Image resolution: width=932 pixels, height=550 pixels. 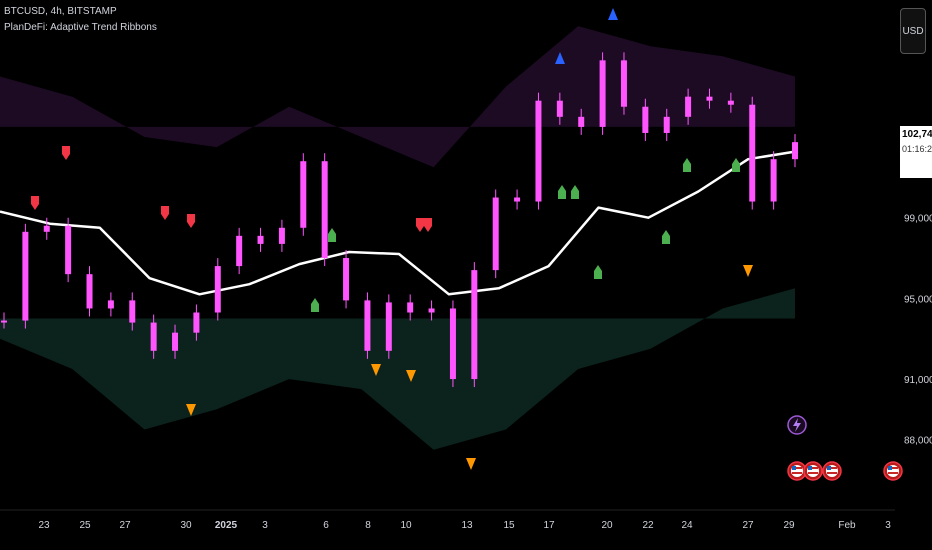 I want to click on x-tick-label: 29, so click(x=789, y=525).